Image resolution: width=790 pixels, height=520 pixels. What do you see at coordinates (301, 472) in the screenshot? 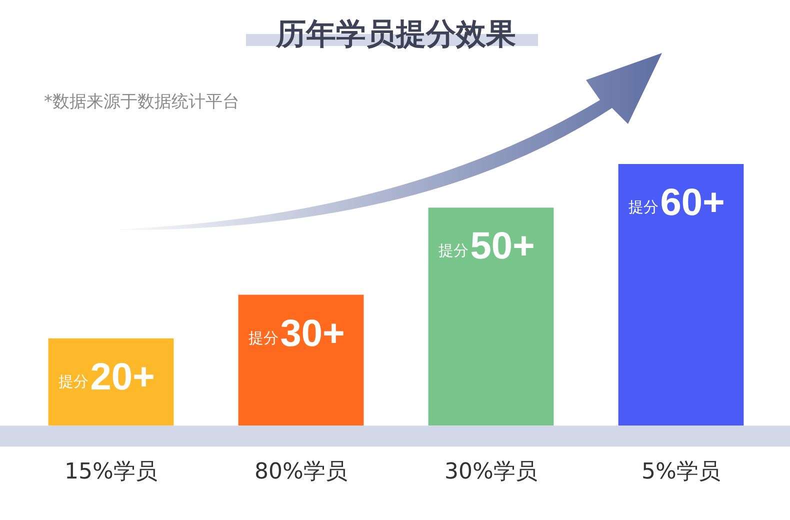
I see `x-tick-label: 80%学员` at bounding box center [301, 472].